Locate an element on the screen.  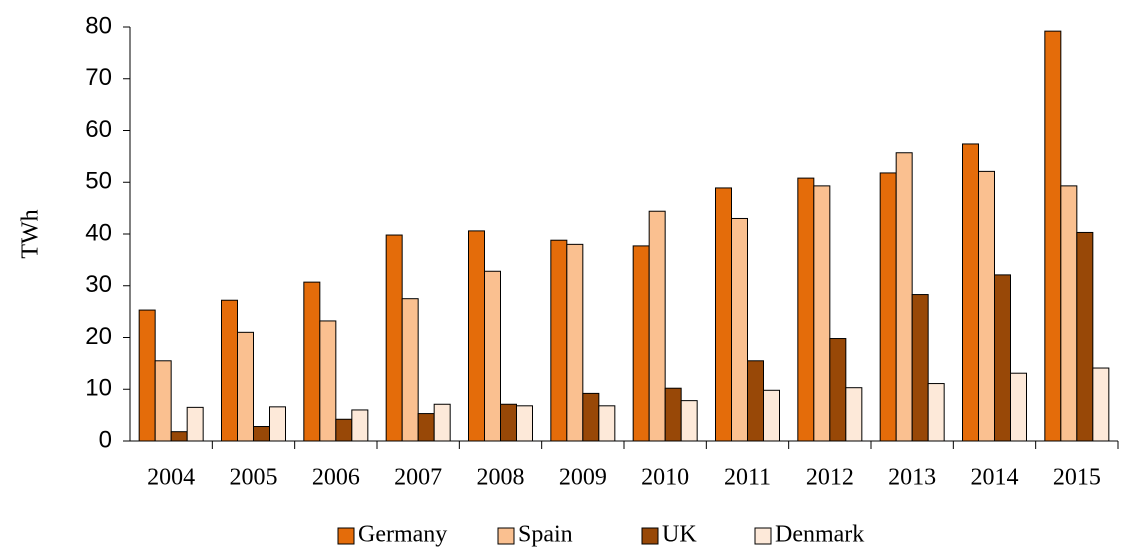
y-tick-label: 70 is located at coordinates (98, 77).